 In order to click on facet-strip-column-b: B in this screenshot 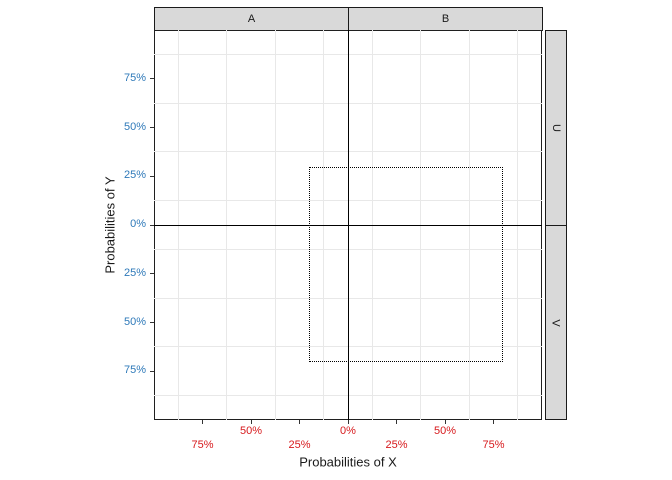, I will do `click(445, 19)`.